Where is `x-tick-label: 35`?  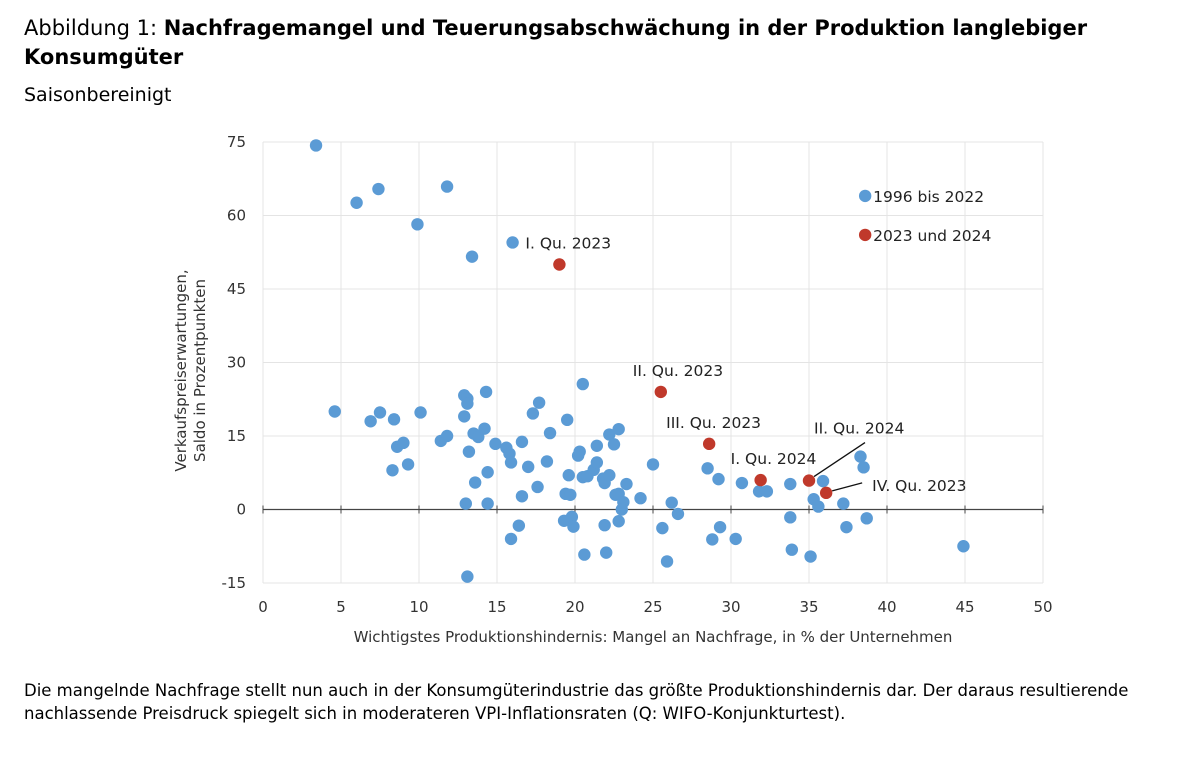 x-tick-label: 35 is located at coordinates (808, 607).